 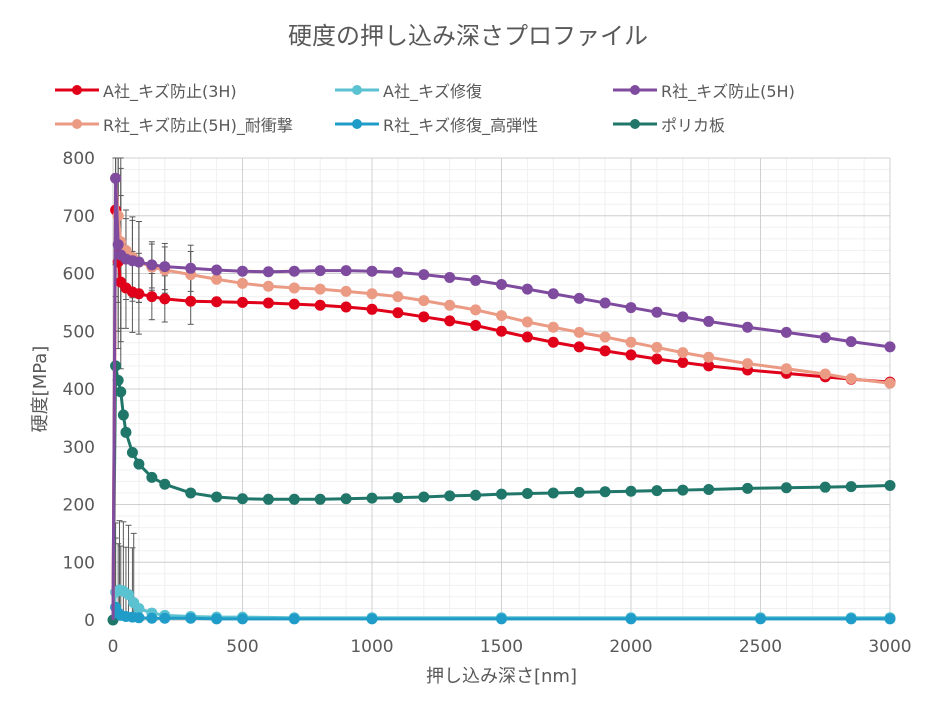 I want to click on legend-label: R社_キズ修復_高弾性, so click(x=461, y=125).